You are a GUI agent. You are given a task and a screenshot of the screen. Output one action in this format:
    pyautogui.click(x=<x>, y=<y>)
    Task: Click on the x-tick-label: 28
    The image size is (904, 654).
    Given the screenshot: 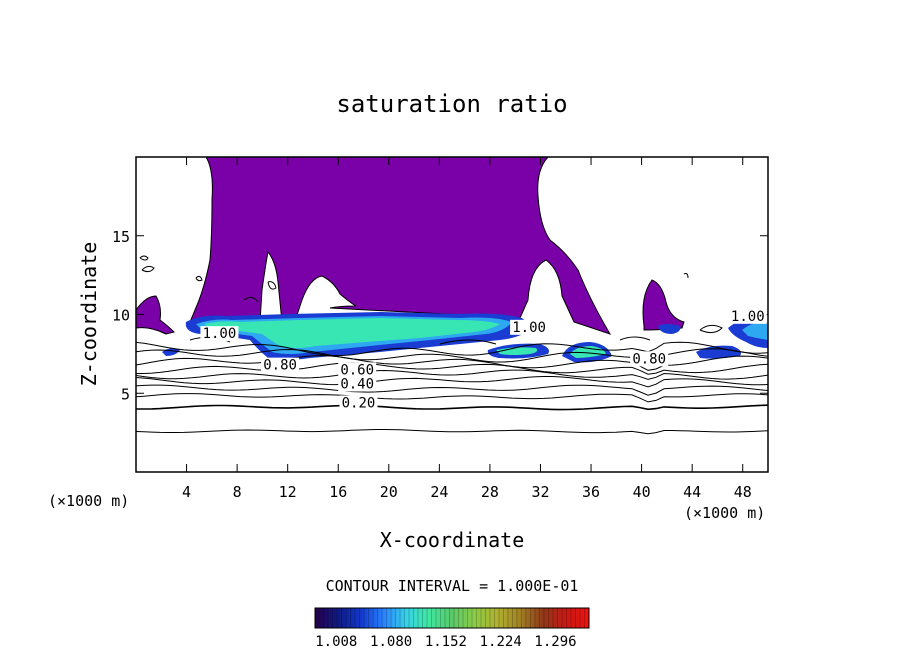 What is the action you would take?
    pyautogui.click(x=490, y=492)
    